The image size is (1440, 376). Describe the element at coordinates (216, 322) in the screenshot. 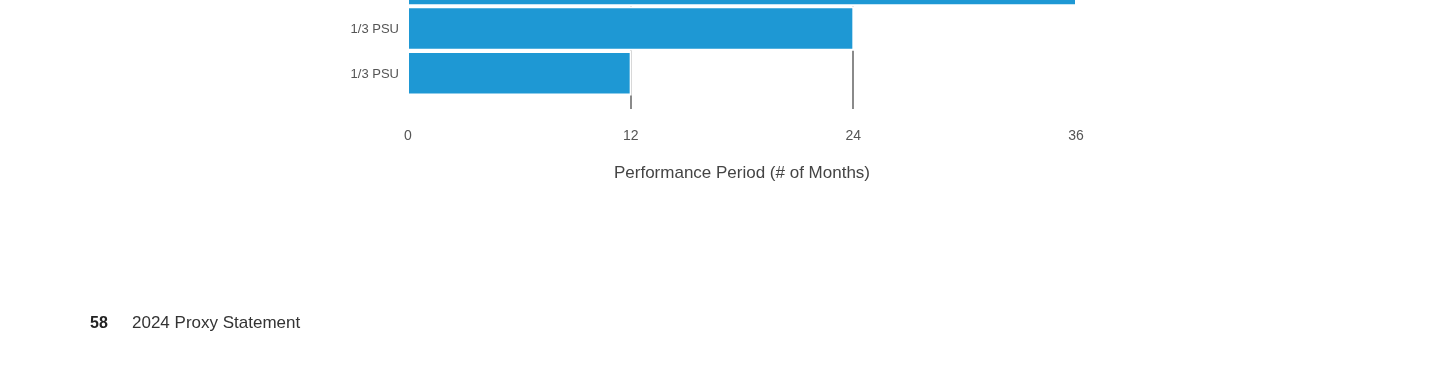

I see `text: 2024 Proxy Statement` at that location.